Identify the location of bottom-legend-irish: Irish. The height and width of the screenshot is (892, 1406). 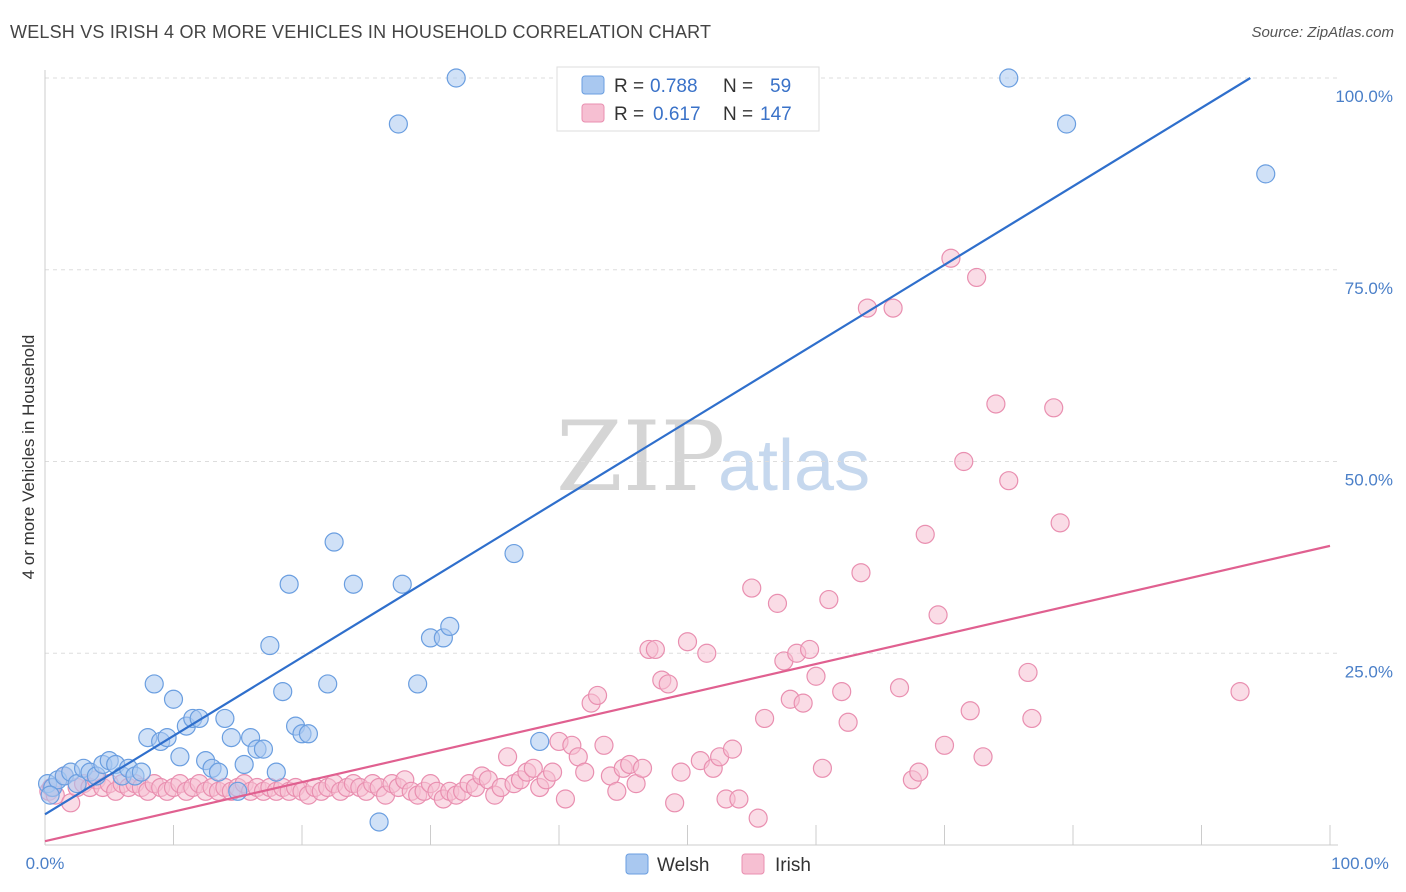
(793, 865).